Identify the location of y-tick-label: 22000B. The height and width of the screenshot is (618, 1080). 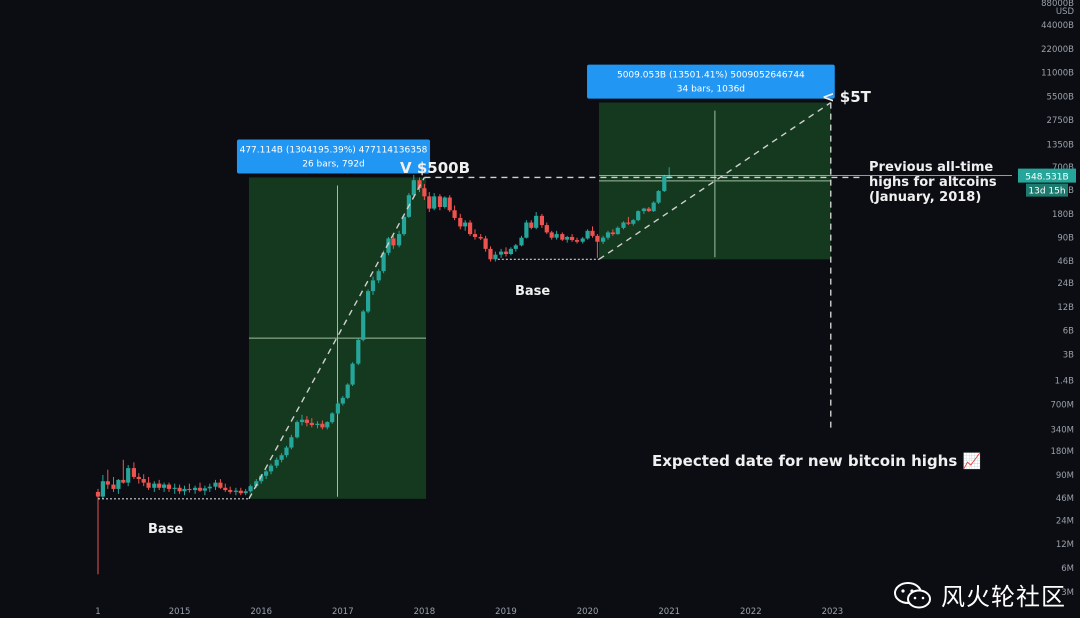
(1057, 50).